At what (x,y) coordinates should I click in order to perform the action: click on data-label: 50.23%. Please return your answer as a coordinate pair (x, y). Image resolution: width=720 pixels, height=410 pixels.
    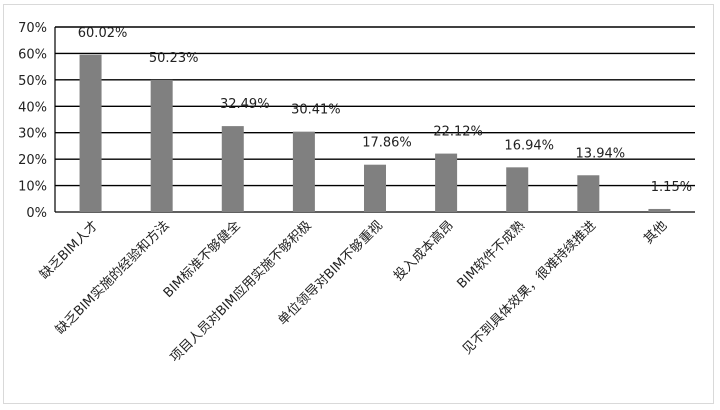
    Looking at the image, I should click on (174, 58).